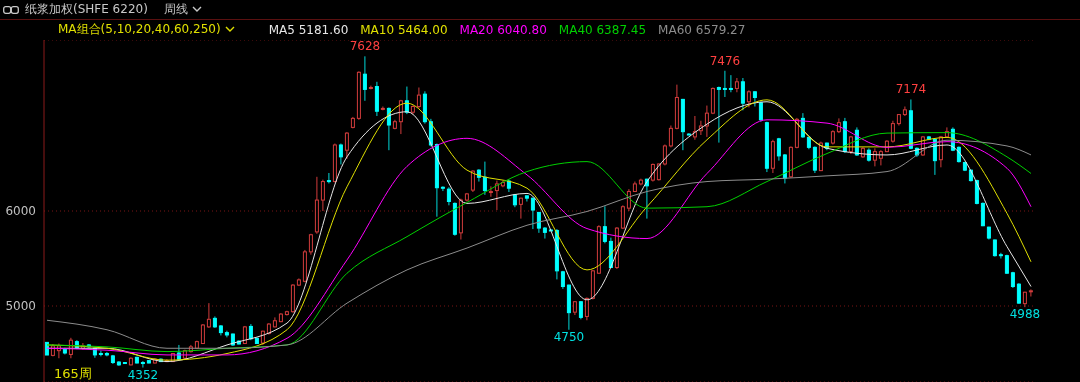 This screenshot has width=1080, height=382. What do you see at coordinates (503, 29) in the screenshot?
I see `text: MA20 6040.80` at bounding box center [503, 29].